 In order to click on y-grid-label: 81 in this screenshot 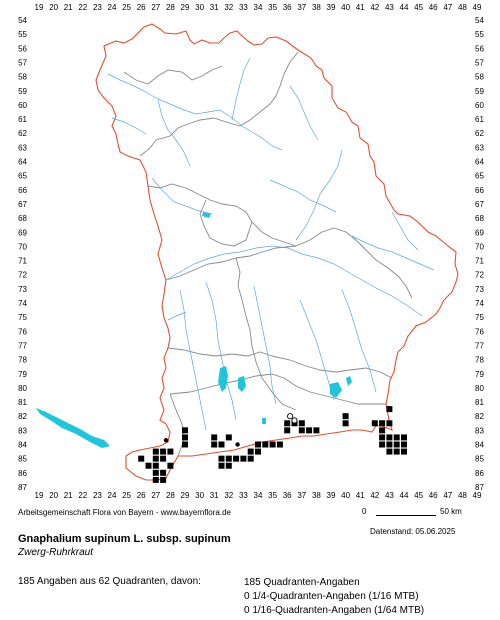, I will do `click(479, 402)`.